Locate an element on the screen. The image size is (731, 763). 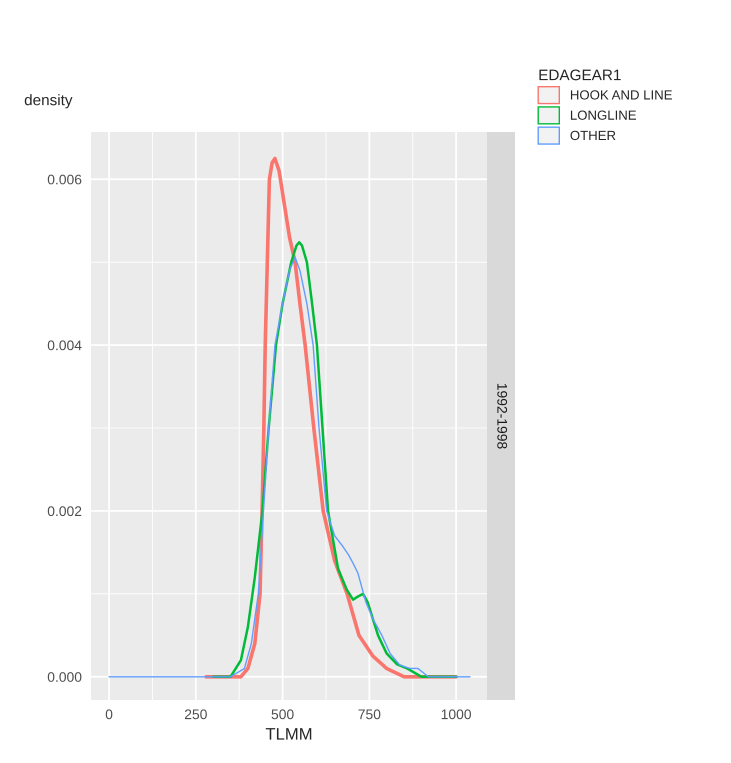
legend-label: OTHER is located at coordinates (593, 135).